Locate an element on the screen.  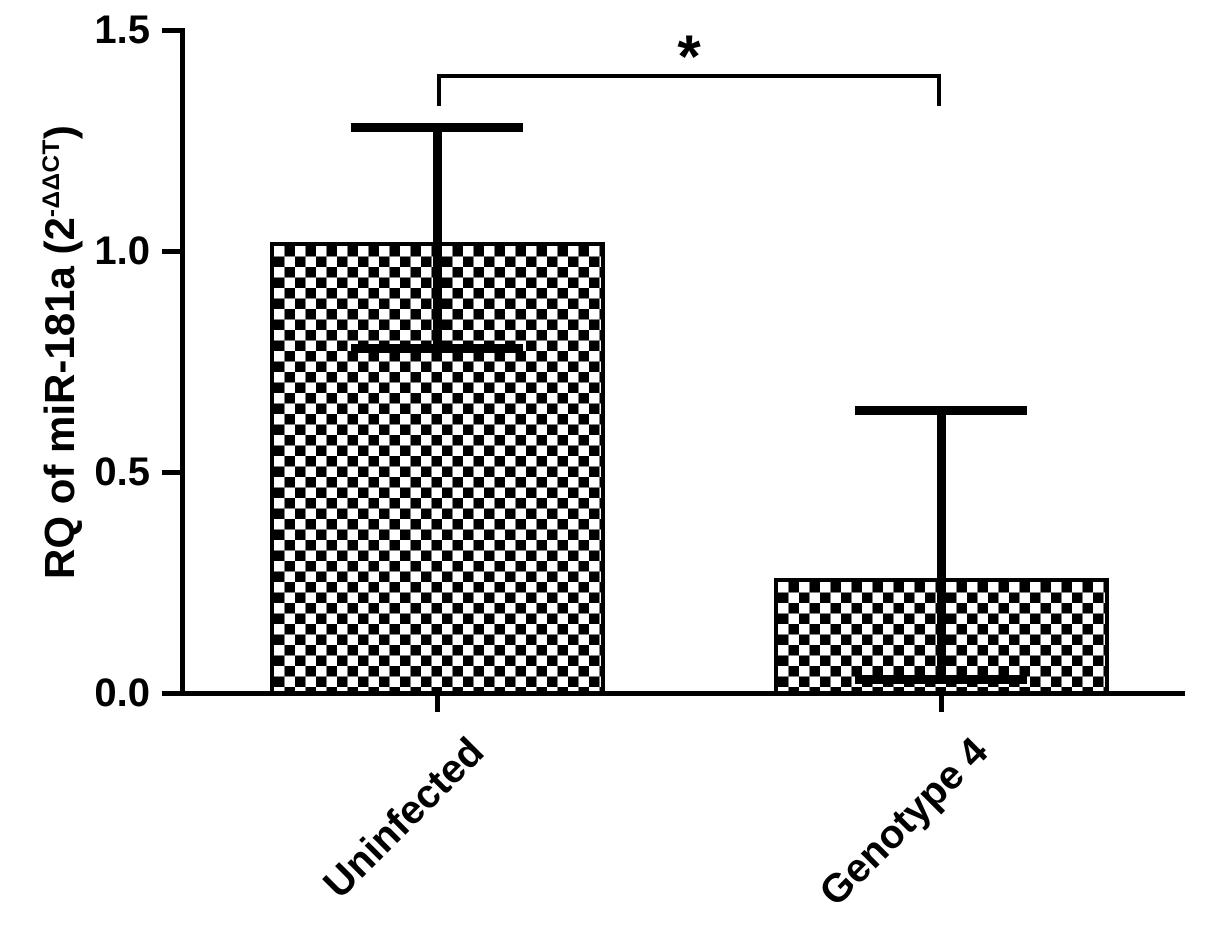
significance-bracket-left-tick is located at coordinates (439, 90).